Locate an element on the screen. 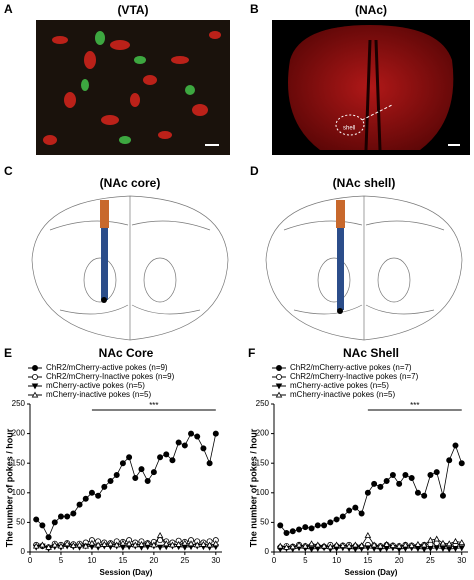 Image resolution: width=474 pixels, height=580 pixels. legend-label: ChR2/mCherry-active pokes (n=7) is located at coordinates (351, 367).